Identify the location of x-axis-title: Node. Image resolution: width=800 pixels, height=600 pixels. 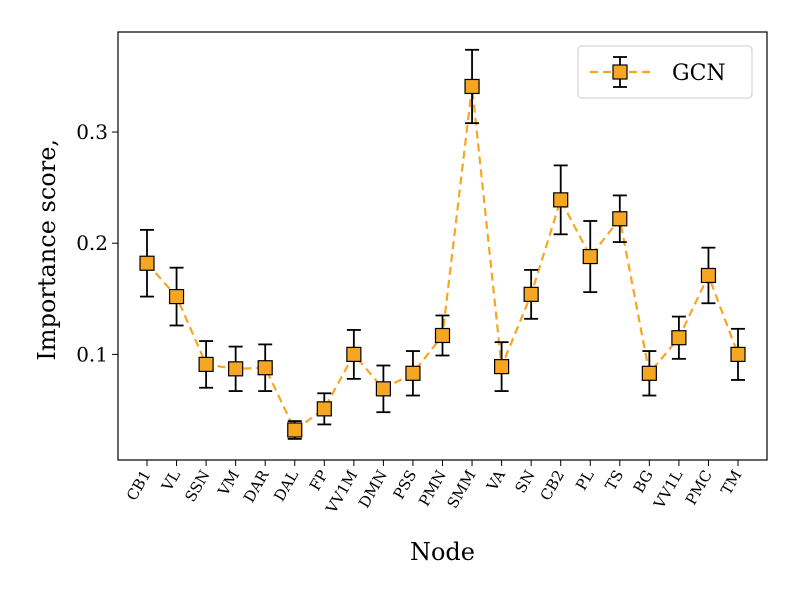
(442, 552).